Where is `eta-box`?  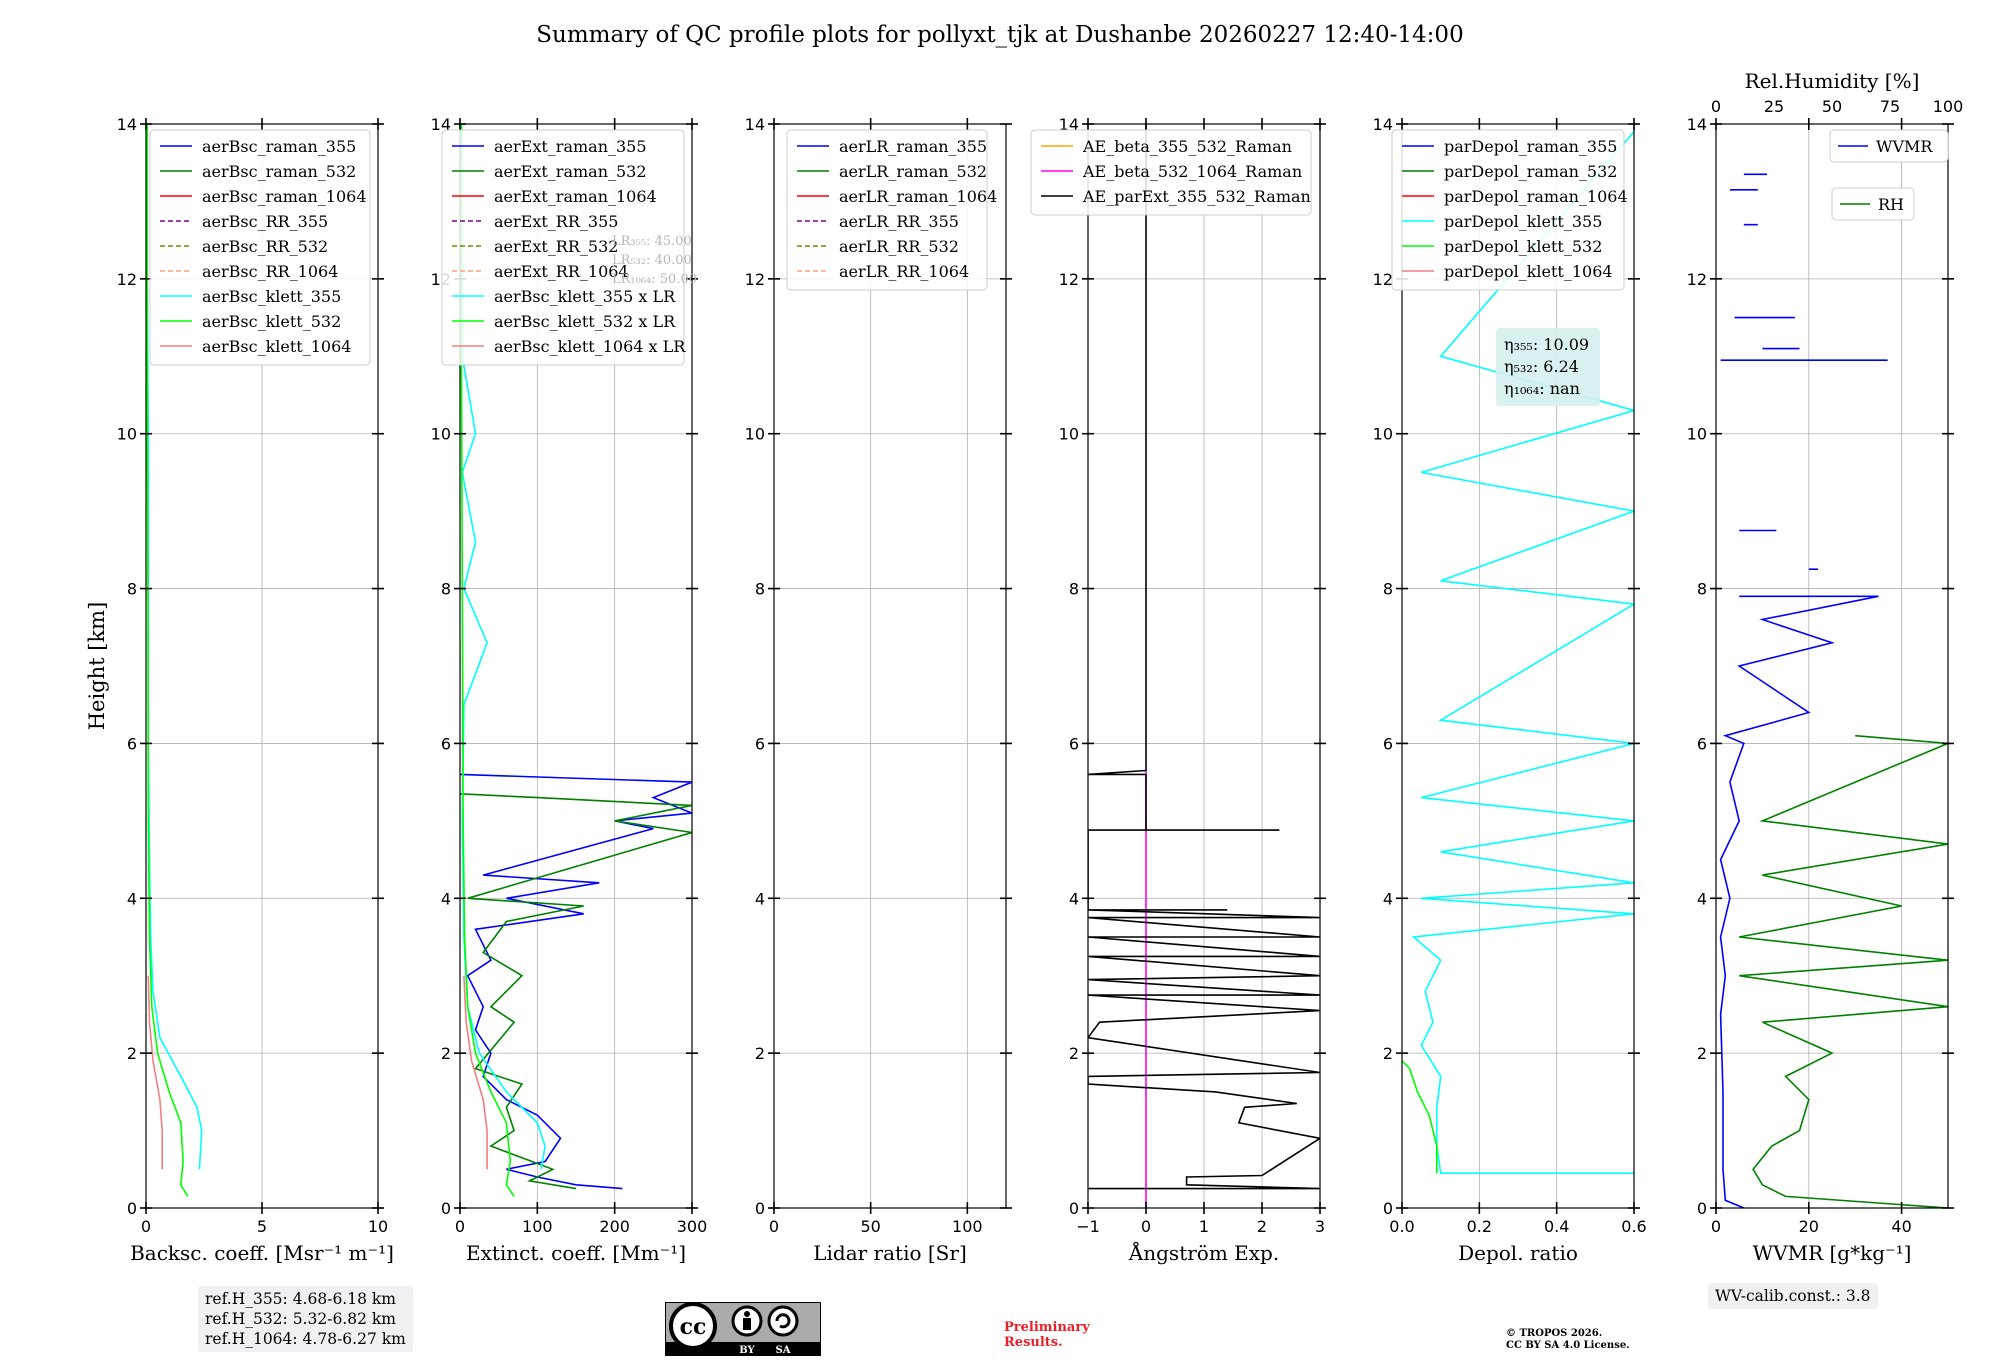 eta-box is located at coordinates (1548, 367).